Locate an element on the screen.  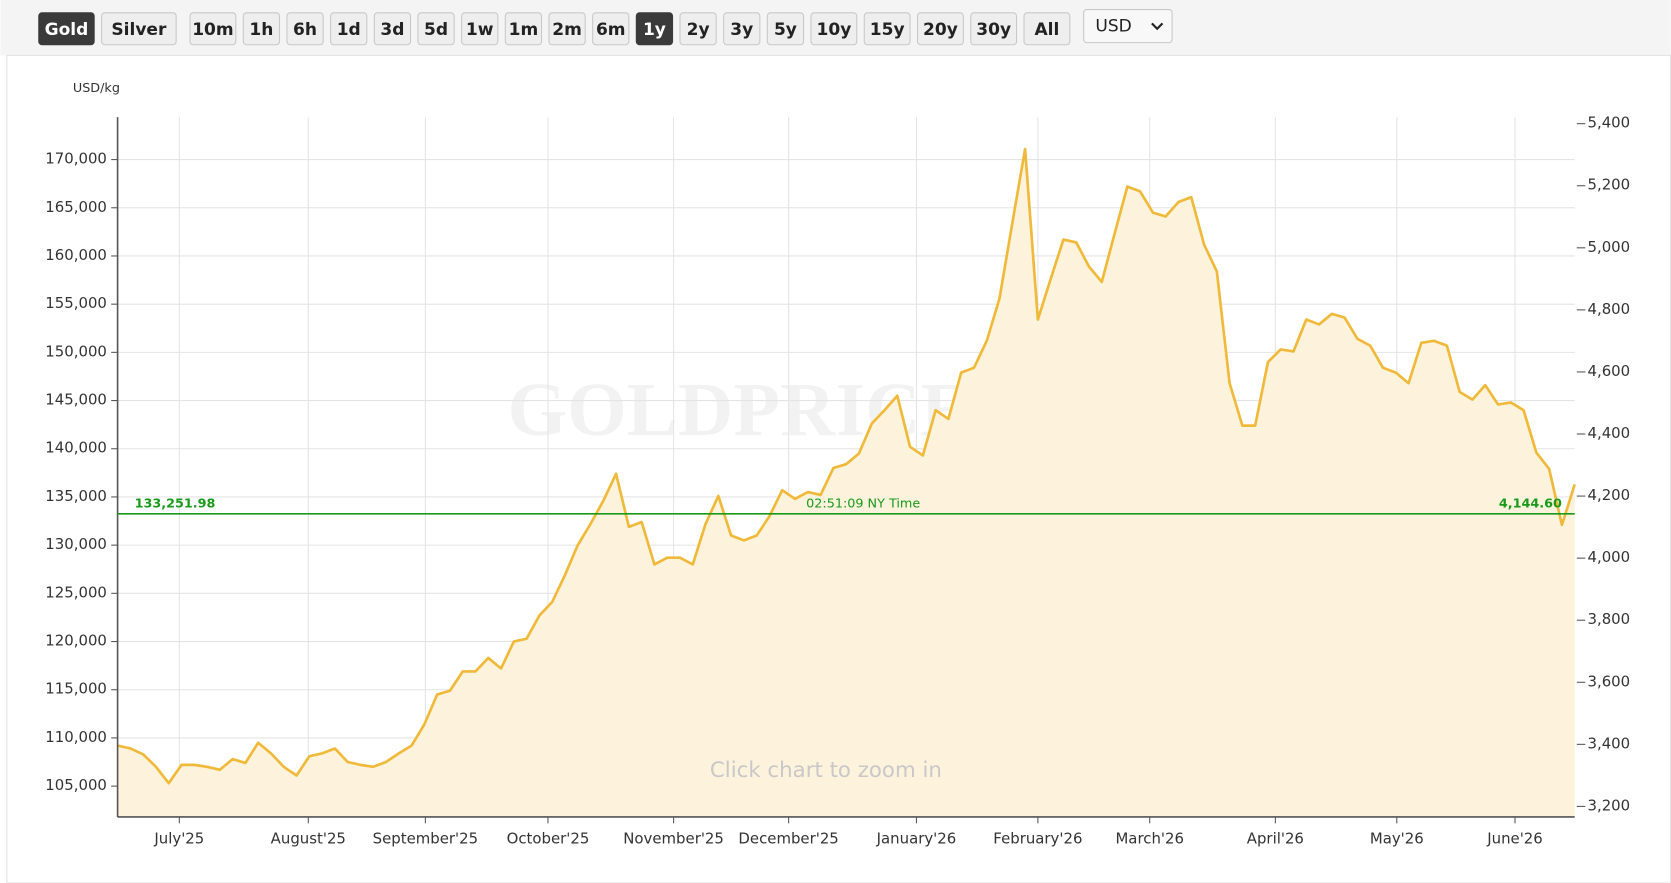
y2-tick-label: 3,600 is located at coordinates (1608, 681).